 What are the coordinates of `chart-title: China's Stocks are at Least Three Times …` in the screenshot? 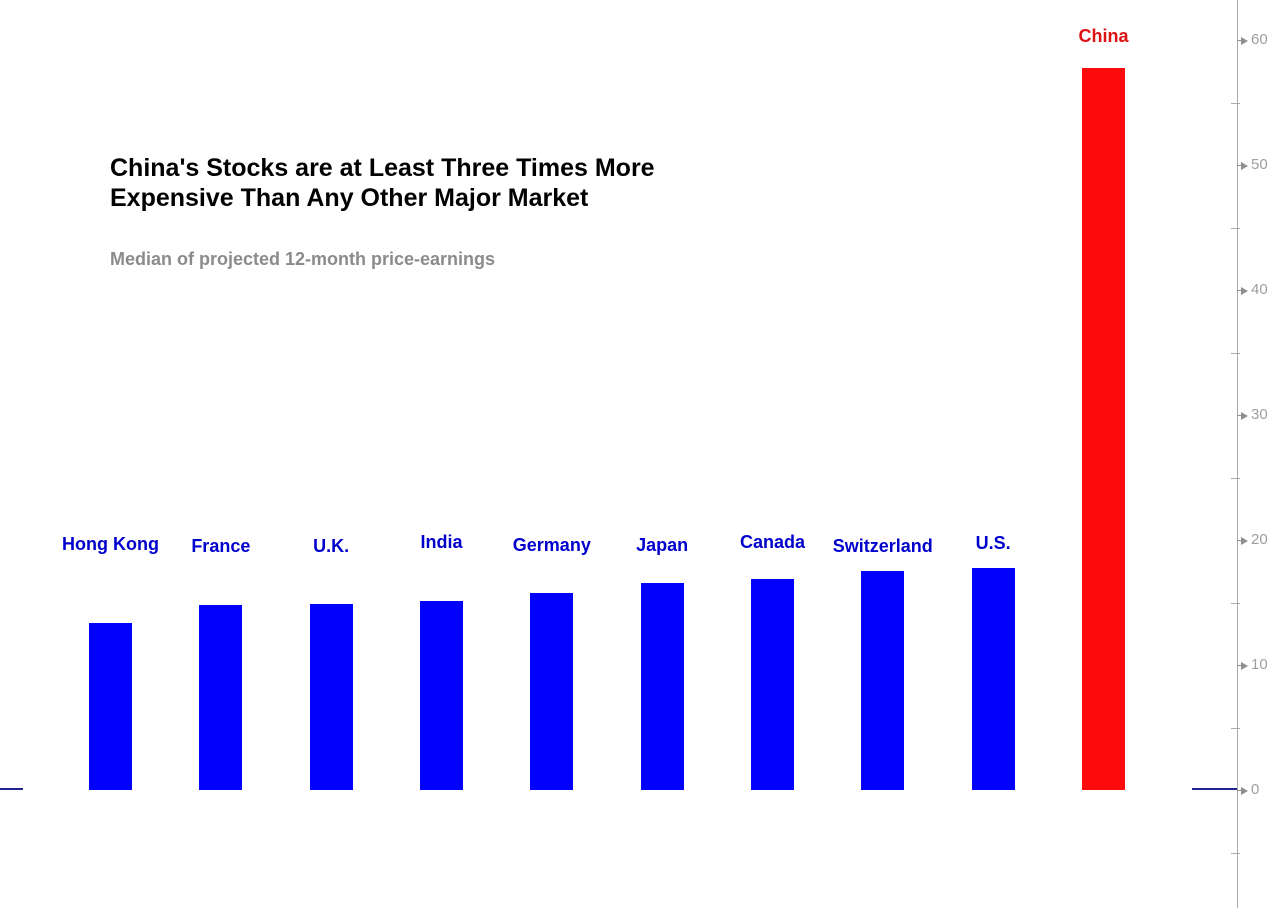 It's located at (382, 183).